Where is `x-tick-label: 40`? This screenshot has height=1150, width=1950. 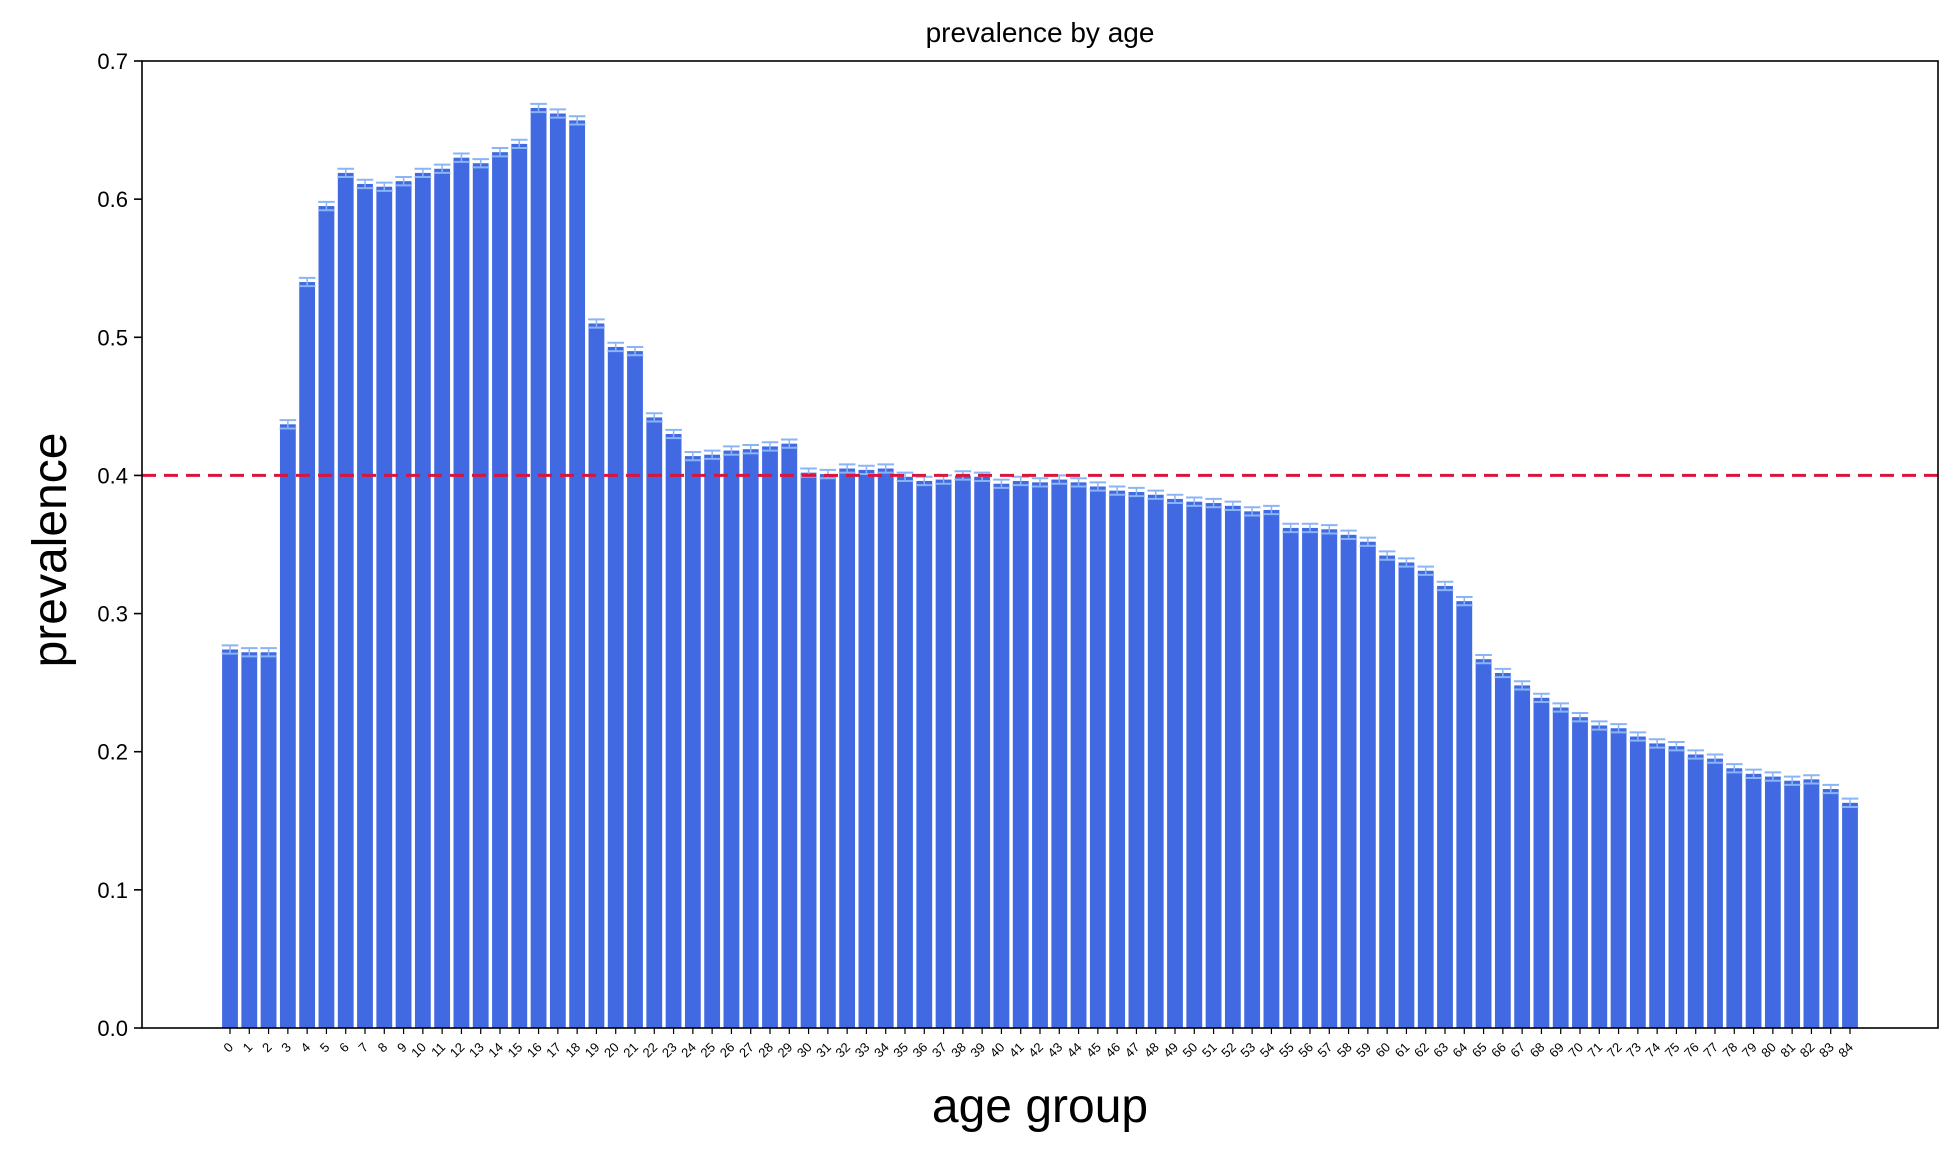
x-tick-label: 40 is located at coordinates (997, 1050).